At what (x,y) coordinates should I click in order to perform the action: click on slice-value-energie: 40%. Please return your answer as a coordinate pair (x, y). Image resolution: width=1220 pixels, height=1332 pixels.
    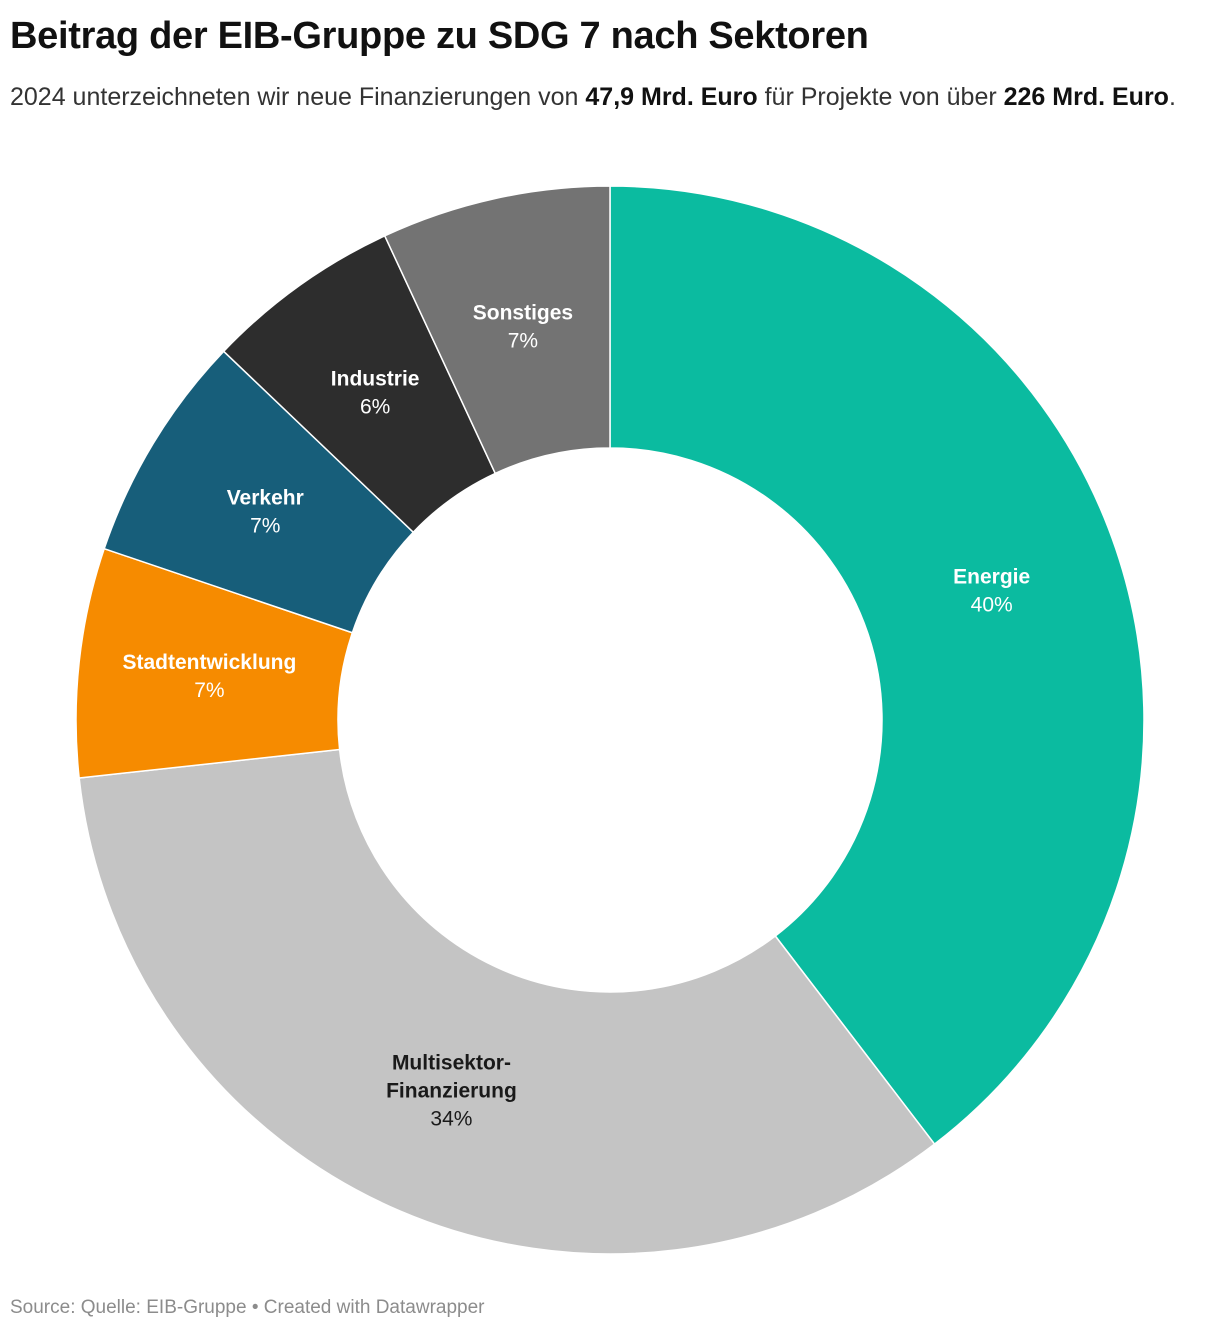
    Looking at the image, I should click on (992, 605).